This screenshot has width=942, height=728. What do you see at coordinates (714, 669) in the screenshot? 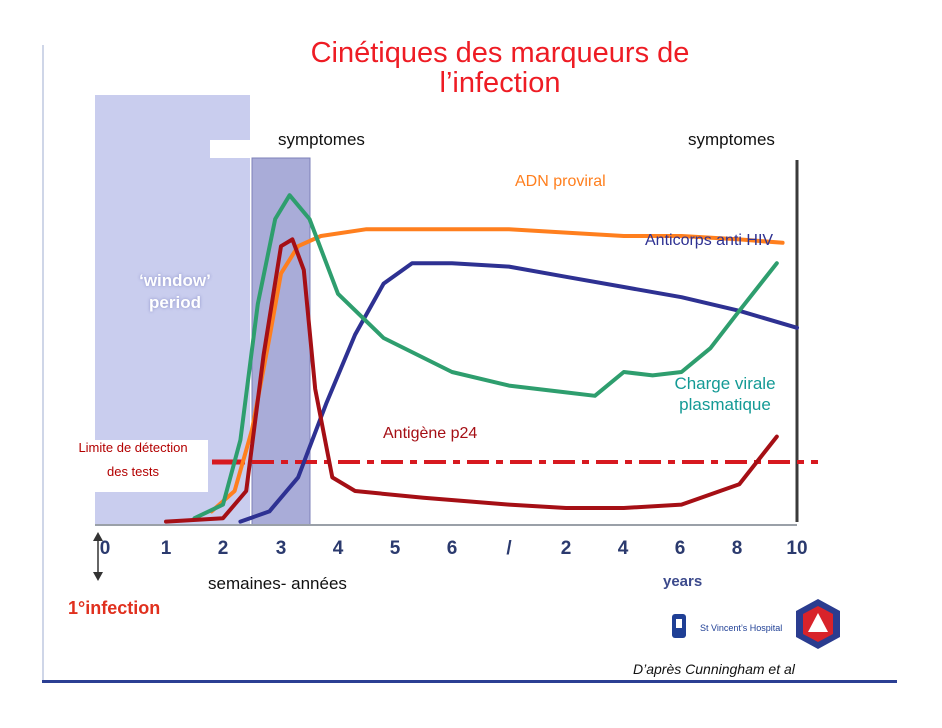
I see `source-caption: D’après Cunningham et al` at bounding box center [714, 669].